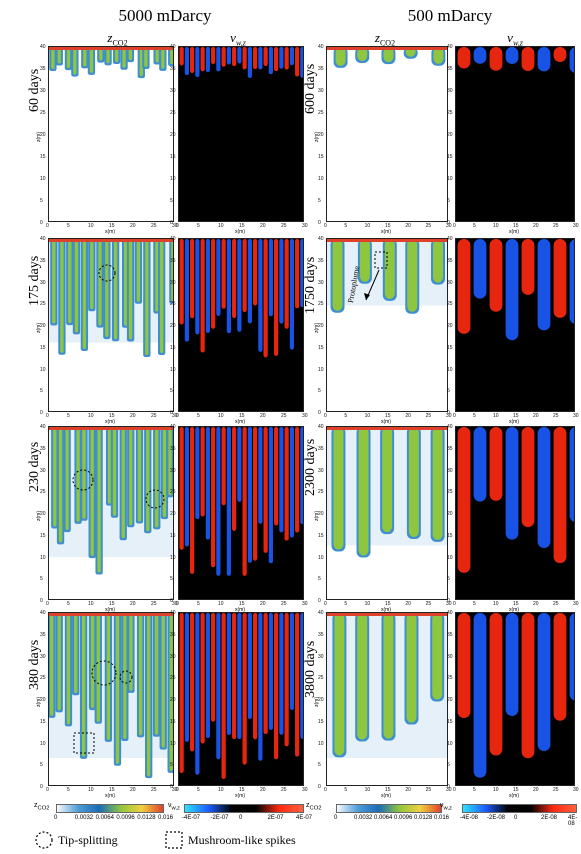  I want to click on left-z-colorbar: zCO2, so click(100, 813).